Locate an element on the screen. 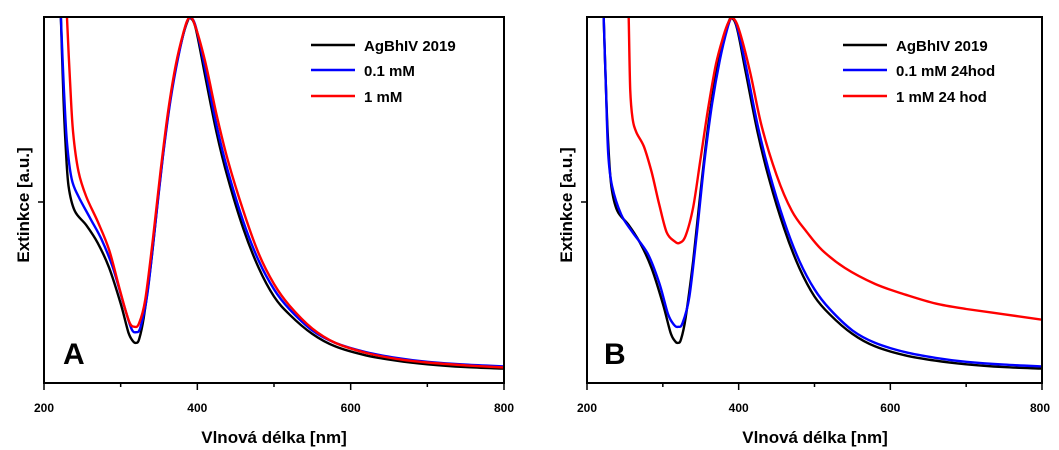 The image size is (1059, 450). panel-label-b: B is located at coordinates (615, 354).